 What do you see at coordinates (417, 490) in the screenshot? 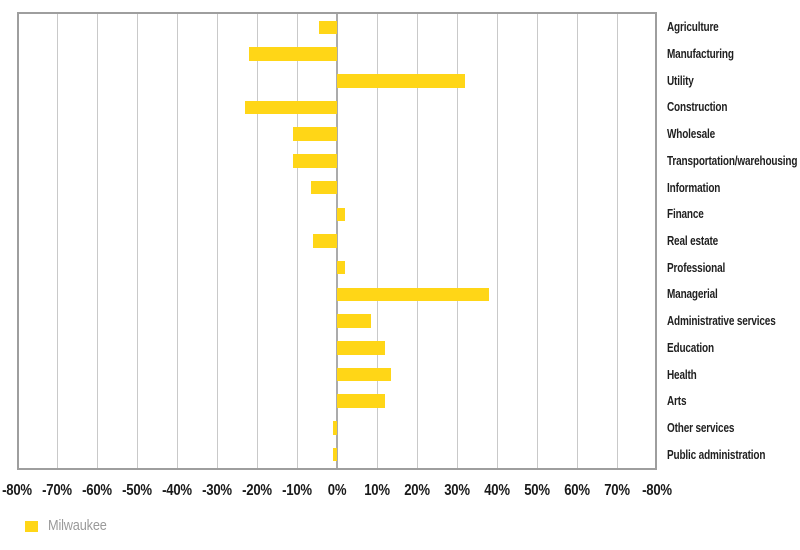
I see `x-tick-label: 20%` at bounding box center [417, 490].